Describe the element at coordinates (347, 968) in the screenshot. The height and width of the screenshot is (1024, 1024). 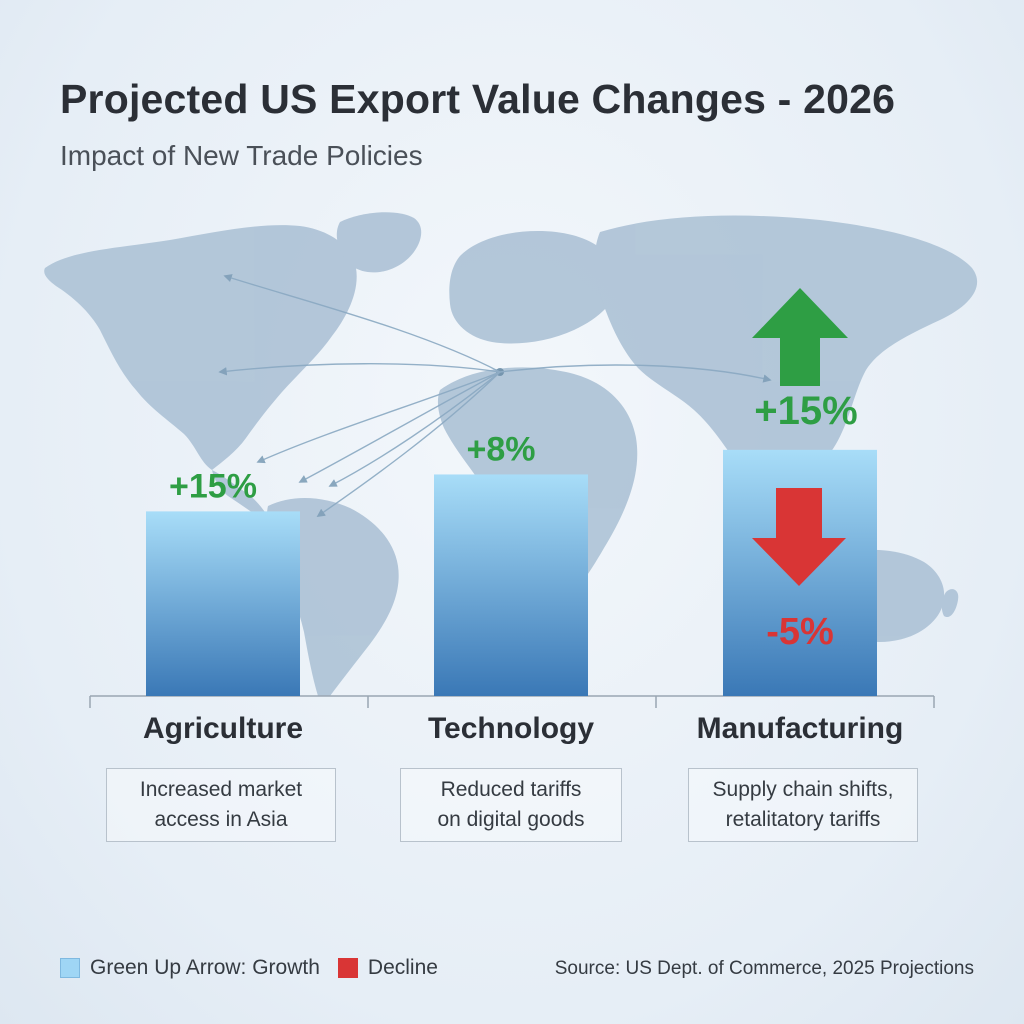
I see `legend-decline-swatch` at that location.